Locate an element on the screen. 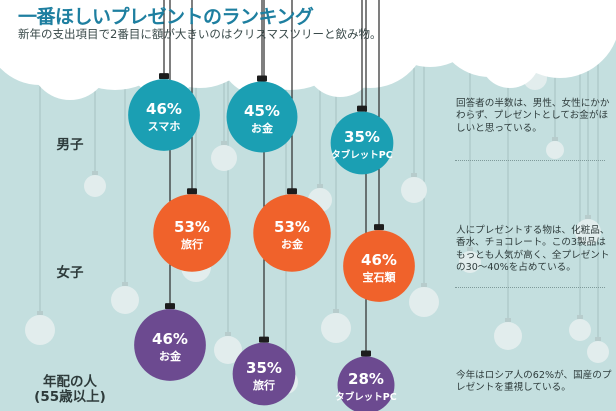 This screenshot has height=411, width=616. ornament-bubble: 45%お金 is located at coordinates (262, 114).